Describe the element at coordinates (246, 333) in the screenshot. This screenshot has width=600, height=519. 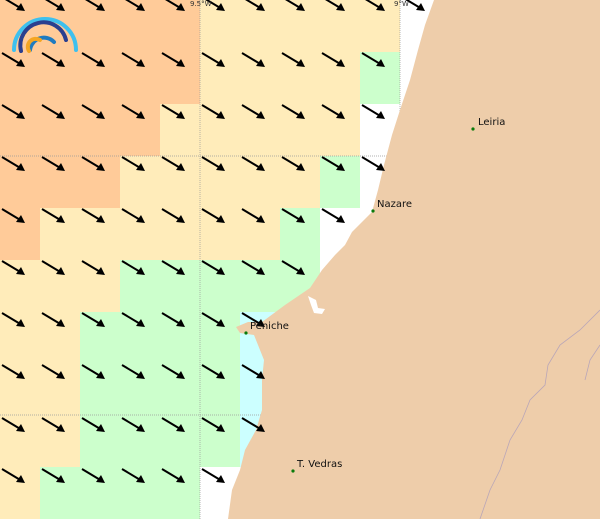
I see `city-dot` at that location.